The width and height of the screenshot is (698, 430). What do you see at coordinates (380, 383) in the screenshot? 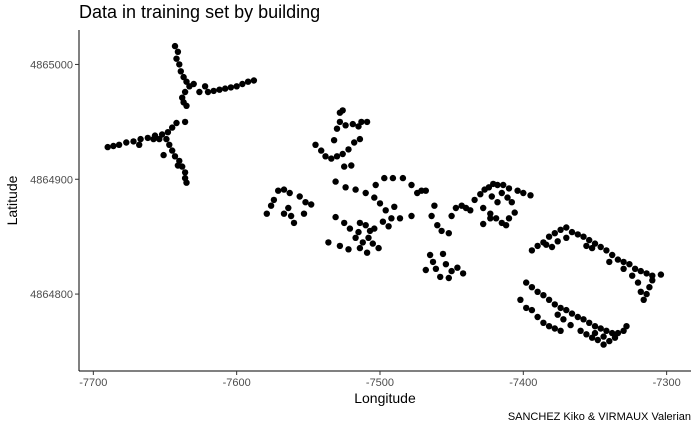
I see `x-tick-label: -7500` at bounding box center [380, 383].